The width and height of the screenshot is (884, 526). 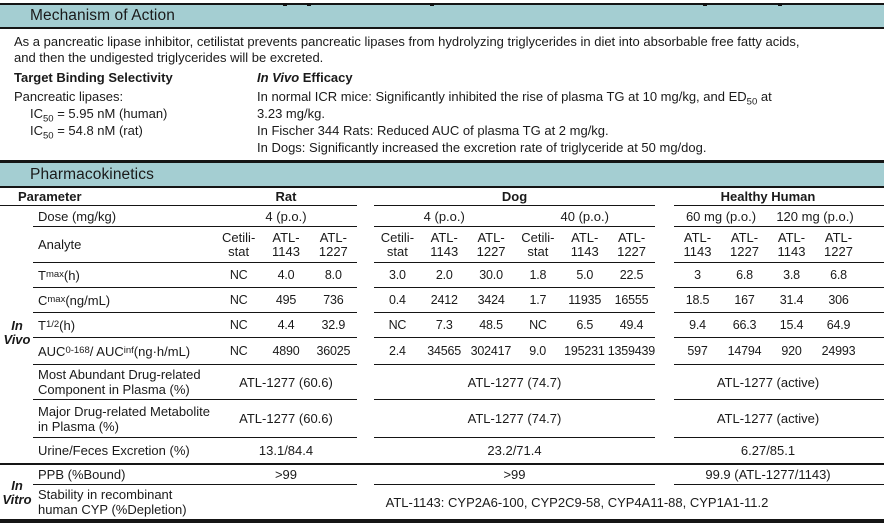 What do you see at coordinates (92, 174) in the screenshot?
I see `pharmacokinetics-title: Pharmacokinetics` at bounding box center [92, 174].